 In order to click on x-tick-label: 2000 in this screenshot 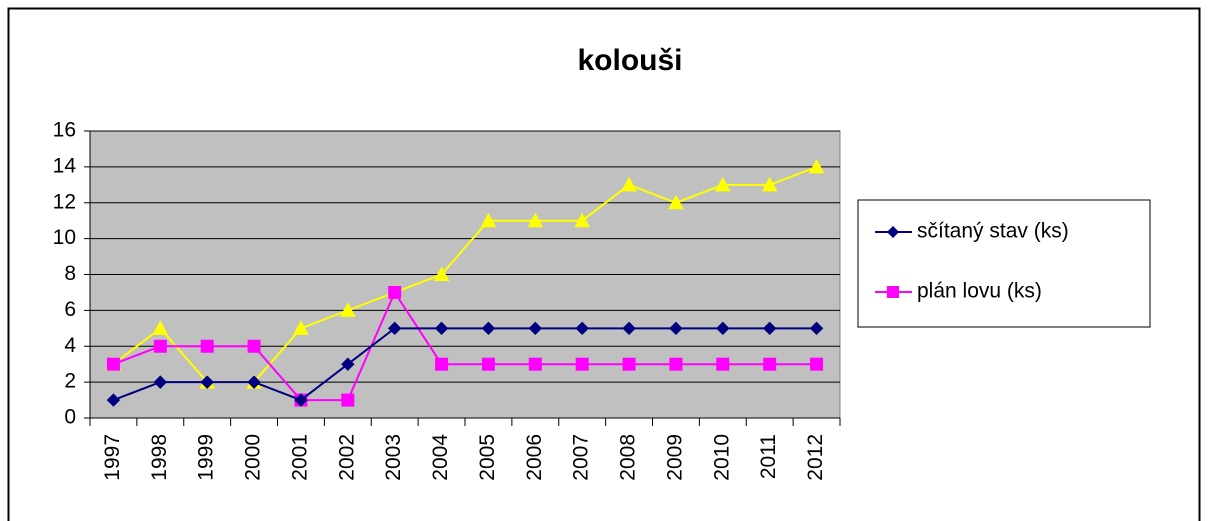, I will do `click(253, 457)`.